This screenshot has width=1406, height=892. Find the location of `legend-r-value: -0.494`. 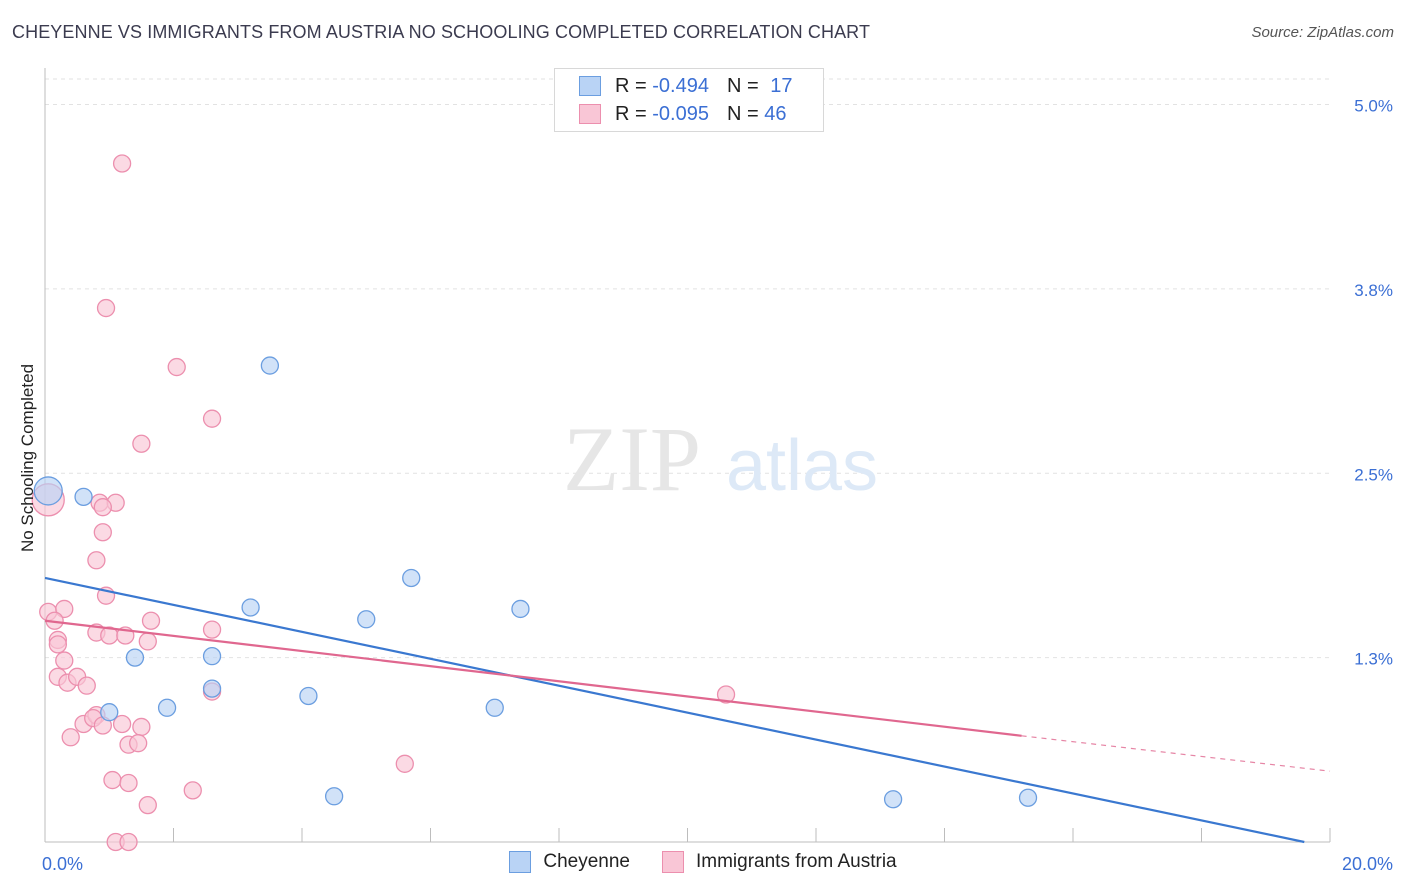

legend-r-value: -0.494 is located at coordinates (680, 85).